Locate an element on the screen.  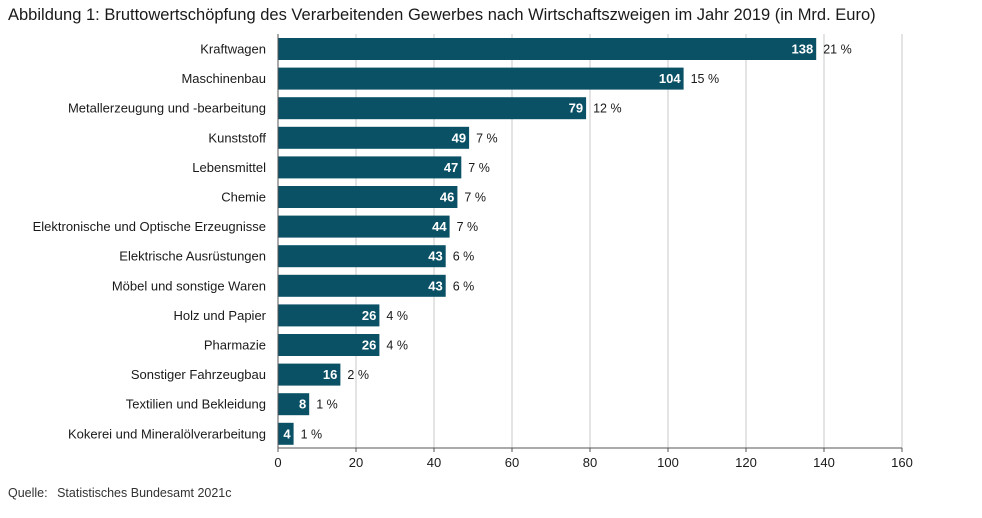
category-label: Pharmazie is located at coordinates (235, 345).